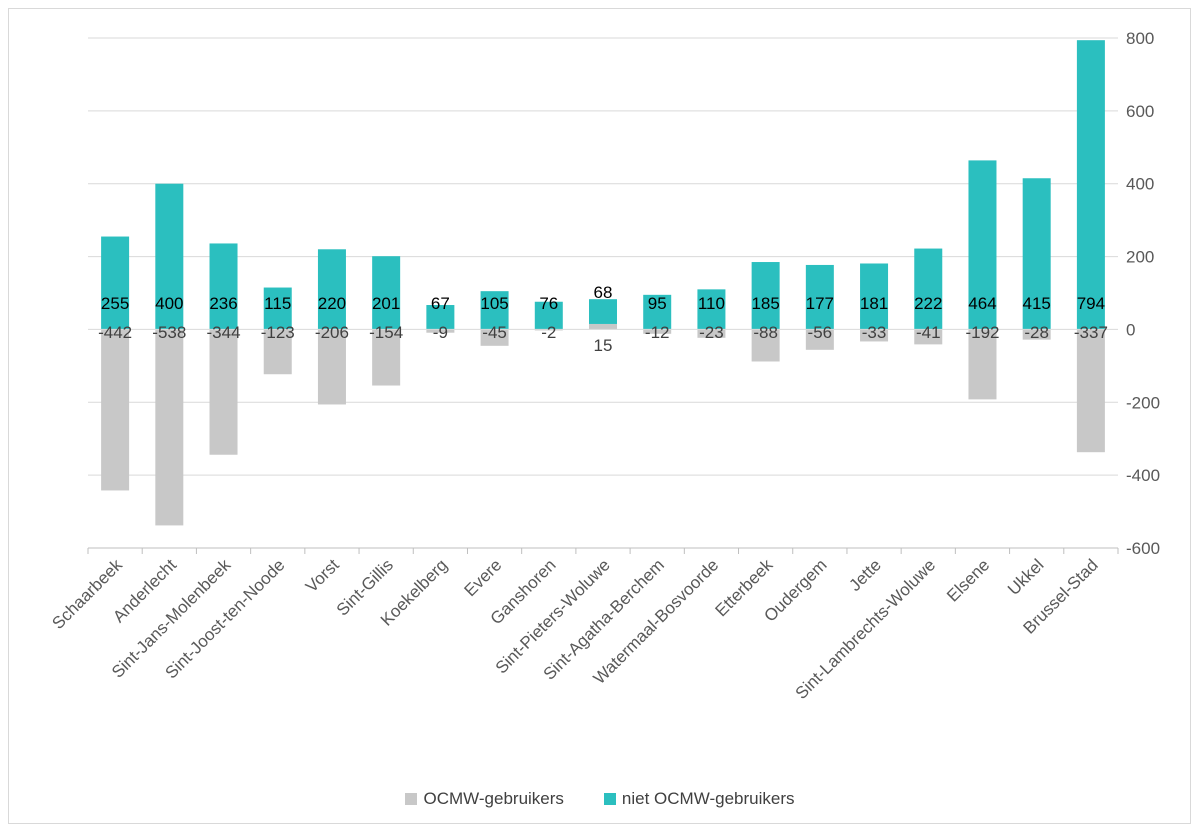  What do you see at coordinates (494, 303) in the screenshot?
I see `data-label-niet-ocmw: 105` at bounding box center [494, 303].